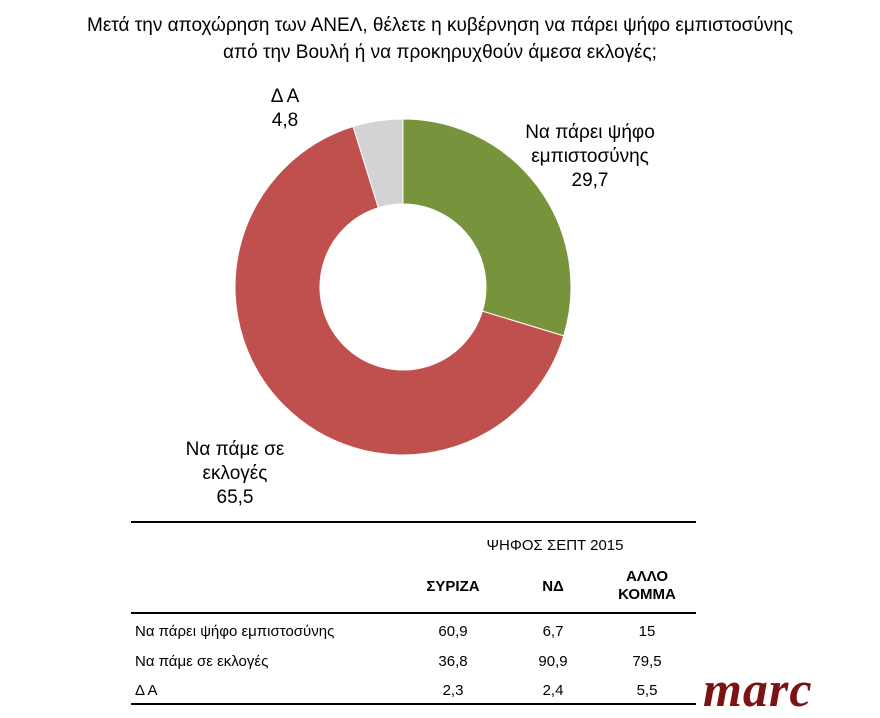 Image resolution: width=880 pixels, height=718 pixels. What do you see at coordinates (235, 631) in the screenshot?
I see `table-row-label: Να πάρει ψήφο εμπιστοσύνης` at bounding box center [235, 631].